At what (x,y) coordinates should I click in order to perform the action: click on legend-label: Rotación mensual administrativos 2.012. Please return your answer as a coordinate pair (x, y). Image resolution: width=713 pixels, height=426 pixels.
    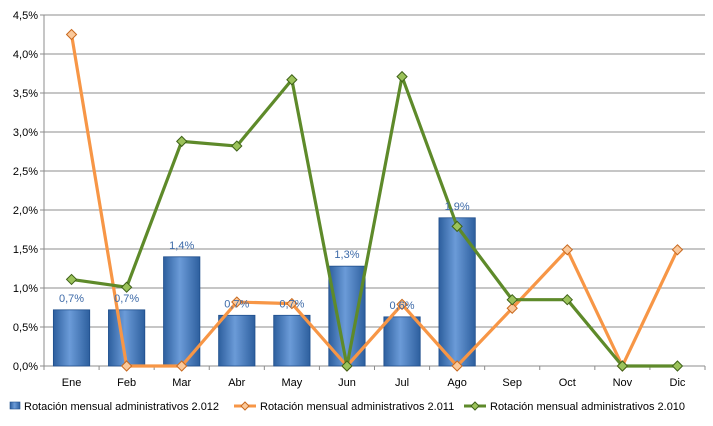
    Looking at the image, I should click on (121, 407).